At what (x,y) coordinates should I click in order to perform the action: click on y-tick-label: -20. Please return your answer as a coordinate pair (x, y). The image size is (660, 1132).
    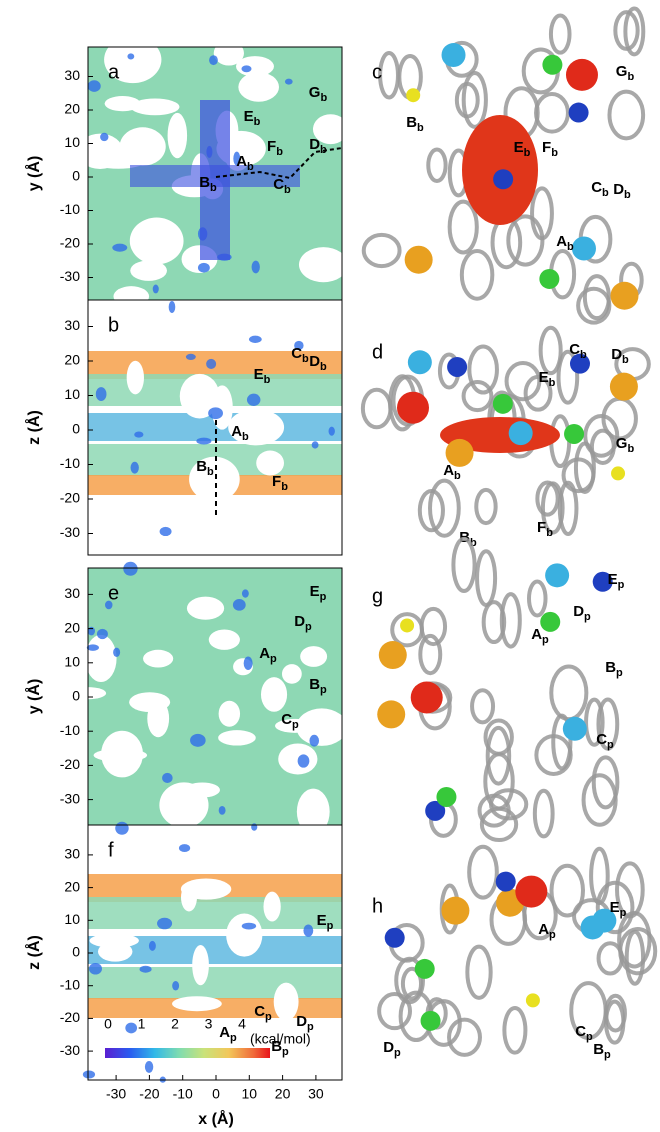
    Looking at the image, I should click on (70, 1017).